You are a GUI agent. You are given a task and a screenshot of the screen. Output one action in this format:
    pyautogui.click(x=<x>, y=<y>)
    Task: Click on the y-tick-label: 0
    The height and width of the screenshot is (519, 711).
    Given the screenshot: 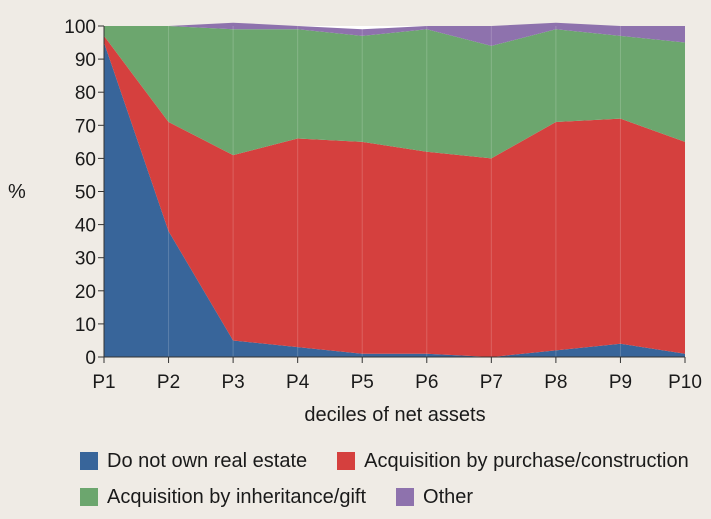 What is the action you would take?
    pyautogui.click(x=90, y=358)
    